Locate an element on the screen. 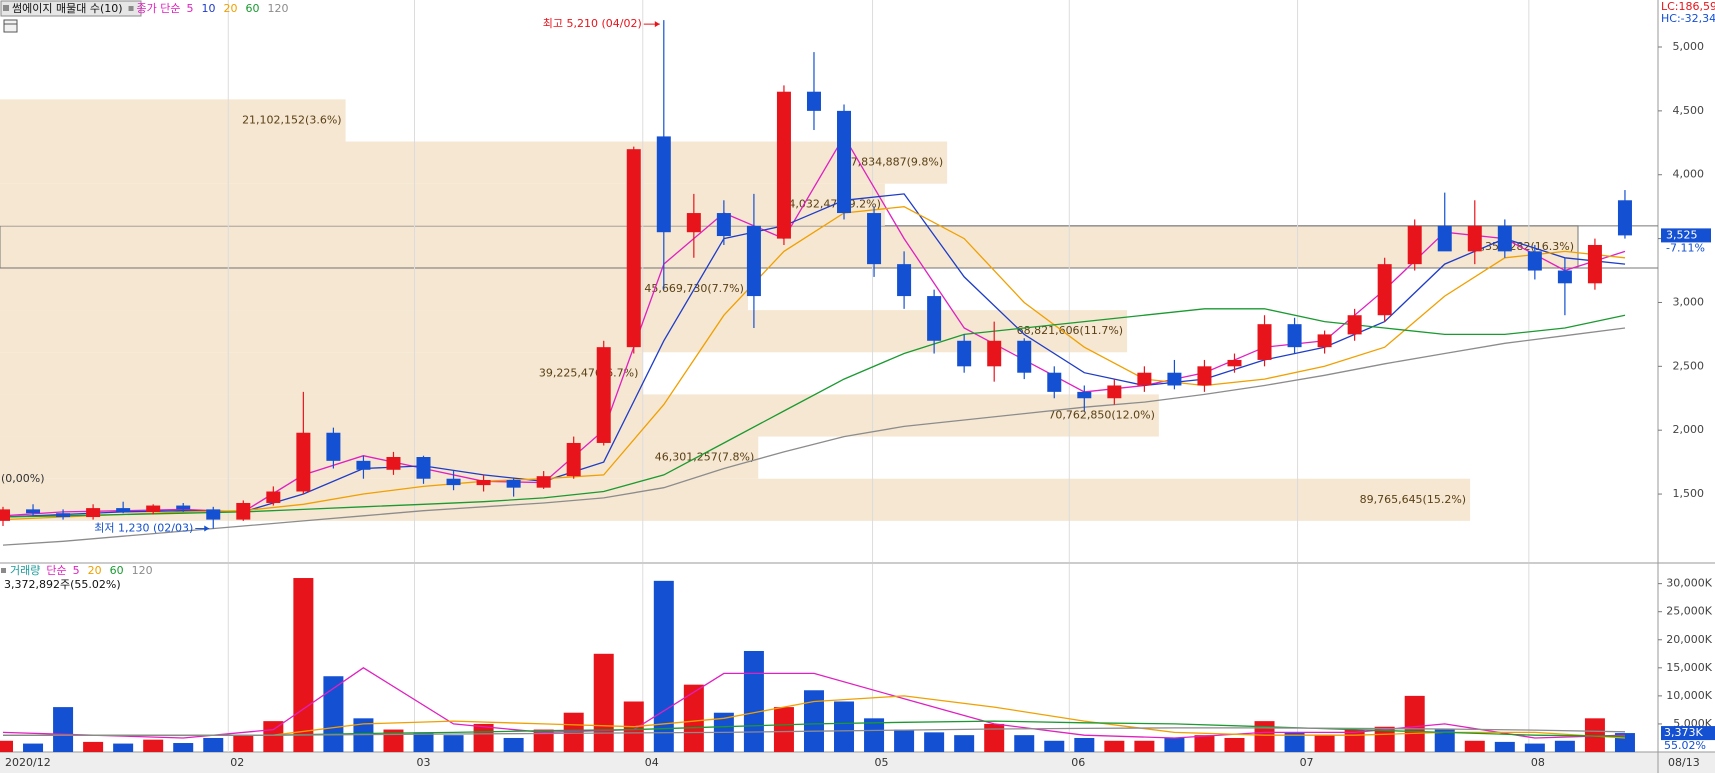 This screenshot has width=1715, height=773. x-tick-label: 06 is located at coordinates (1078, 762).